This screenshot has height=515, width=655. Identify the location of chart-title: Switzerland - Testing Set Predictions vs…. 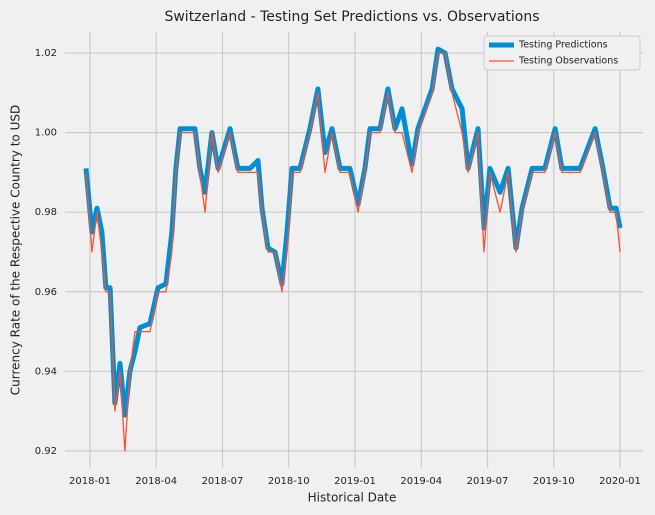
(351, 17).